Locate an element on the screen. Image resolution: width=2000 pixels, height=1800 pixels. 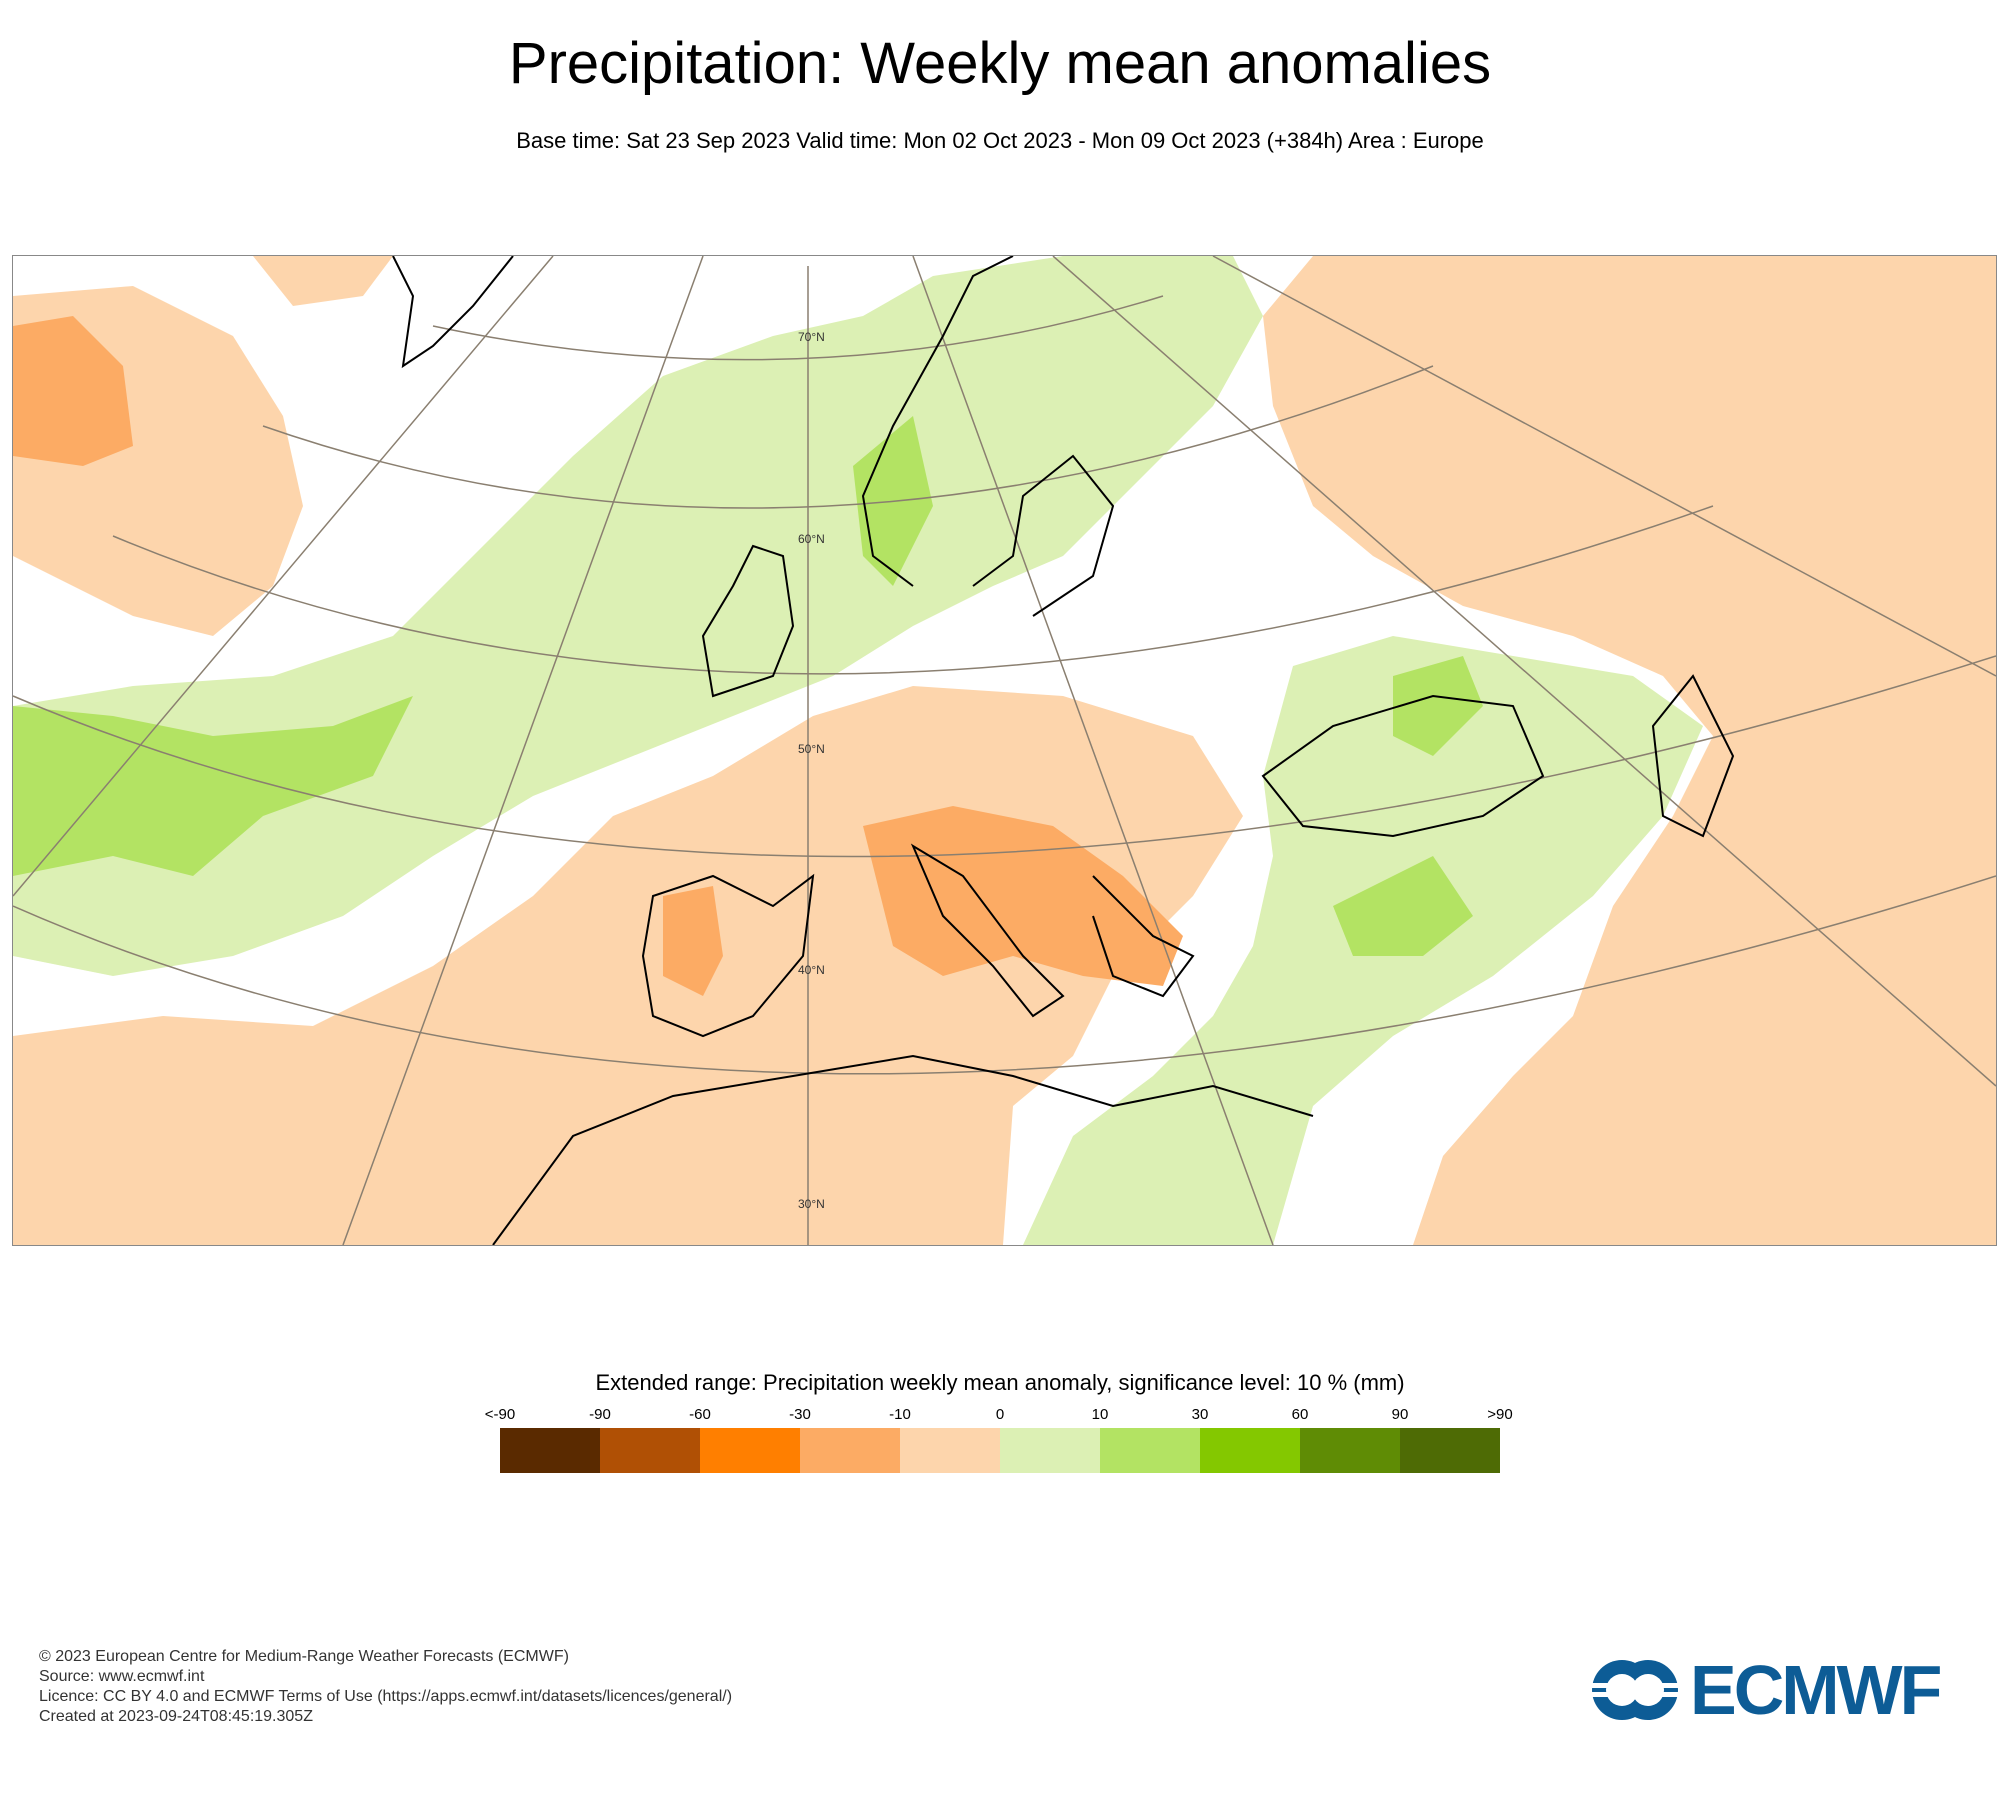
coast-italy is located at coordinates (987, 930).